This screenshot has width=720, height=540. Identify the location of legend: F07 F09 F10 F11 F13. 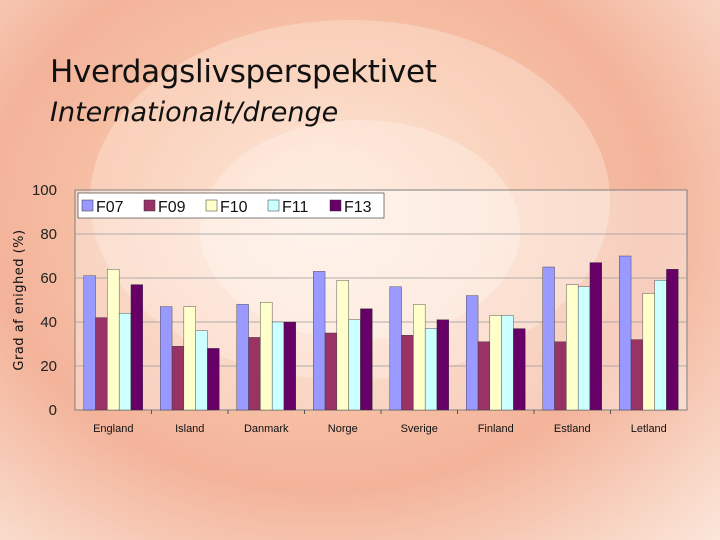
(231, 205).